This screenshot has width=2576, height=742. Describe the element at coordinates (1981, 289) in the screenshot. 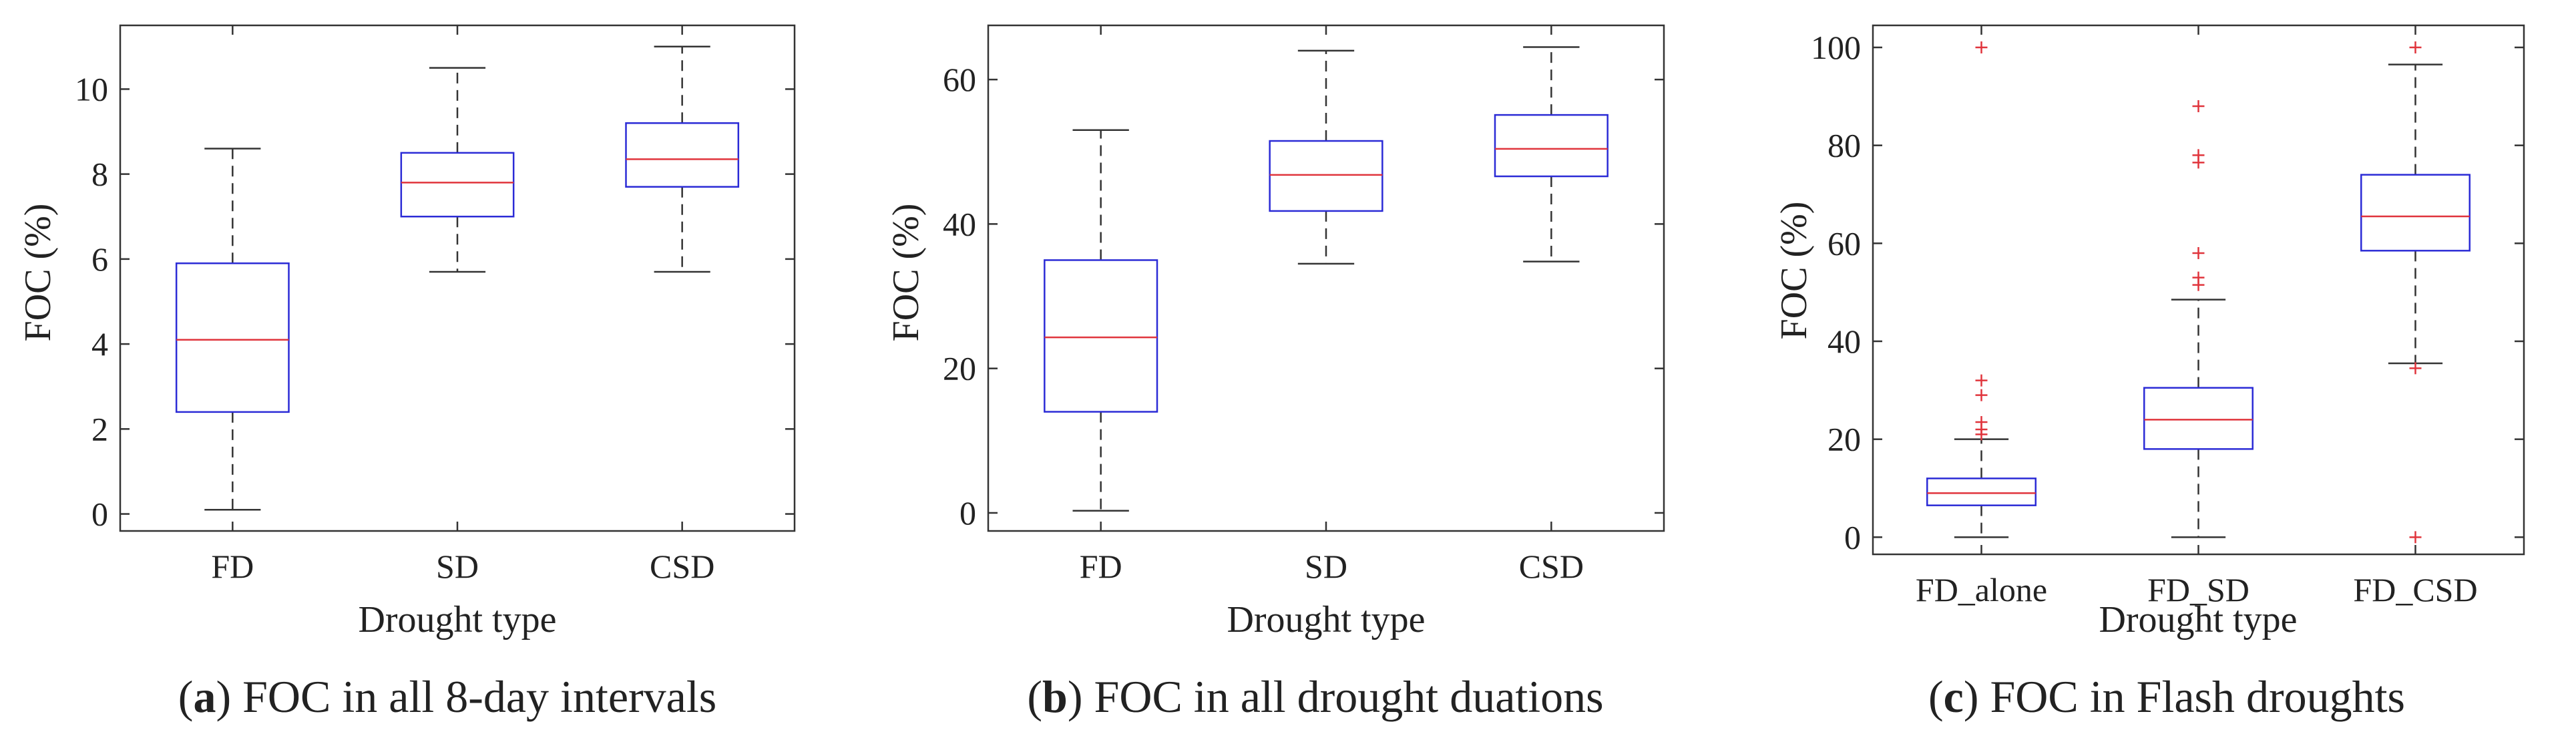

I see `panel-c-box-fd-alone` at that location.